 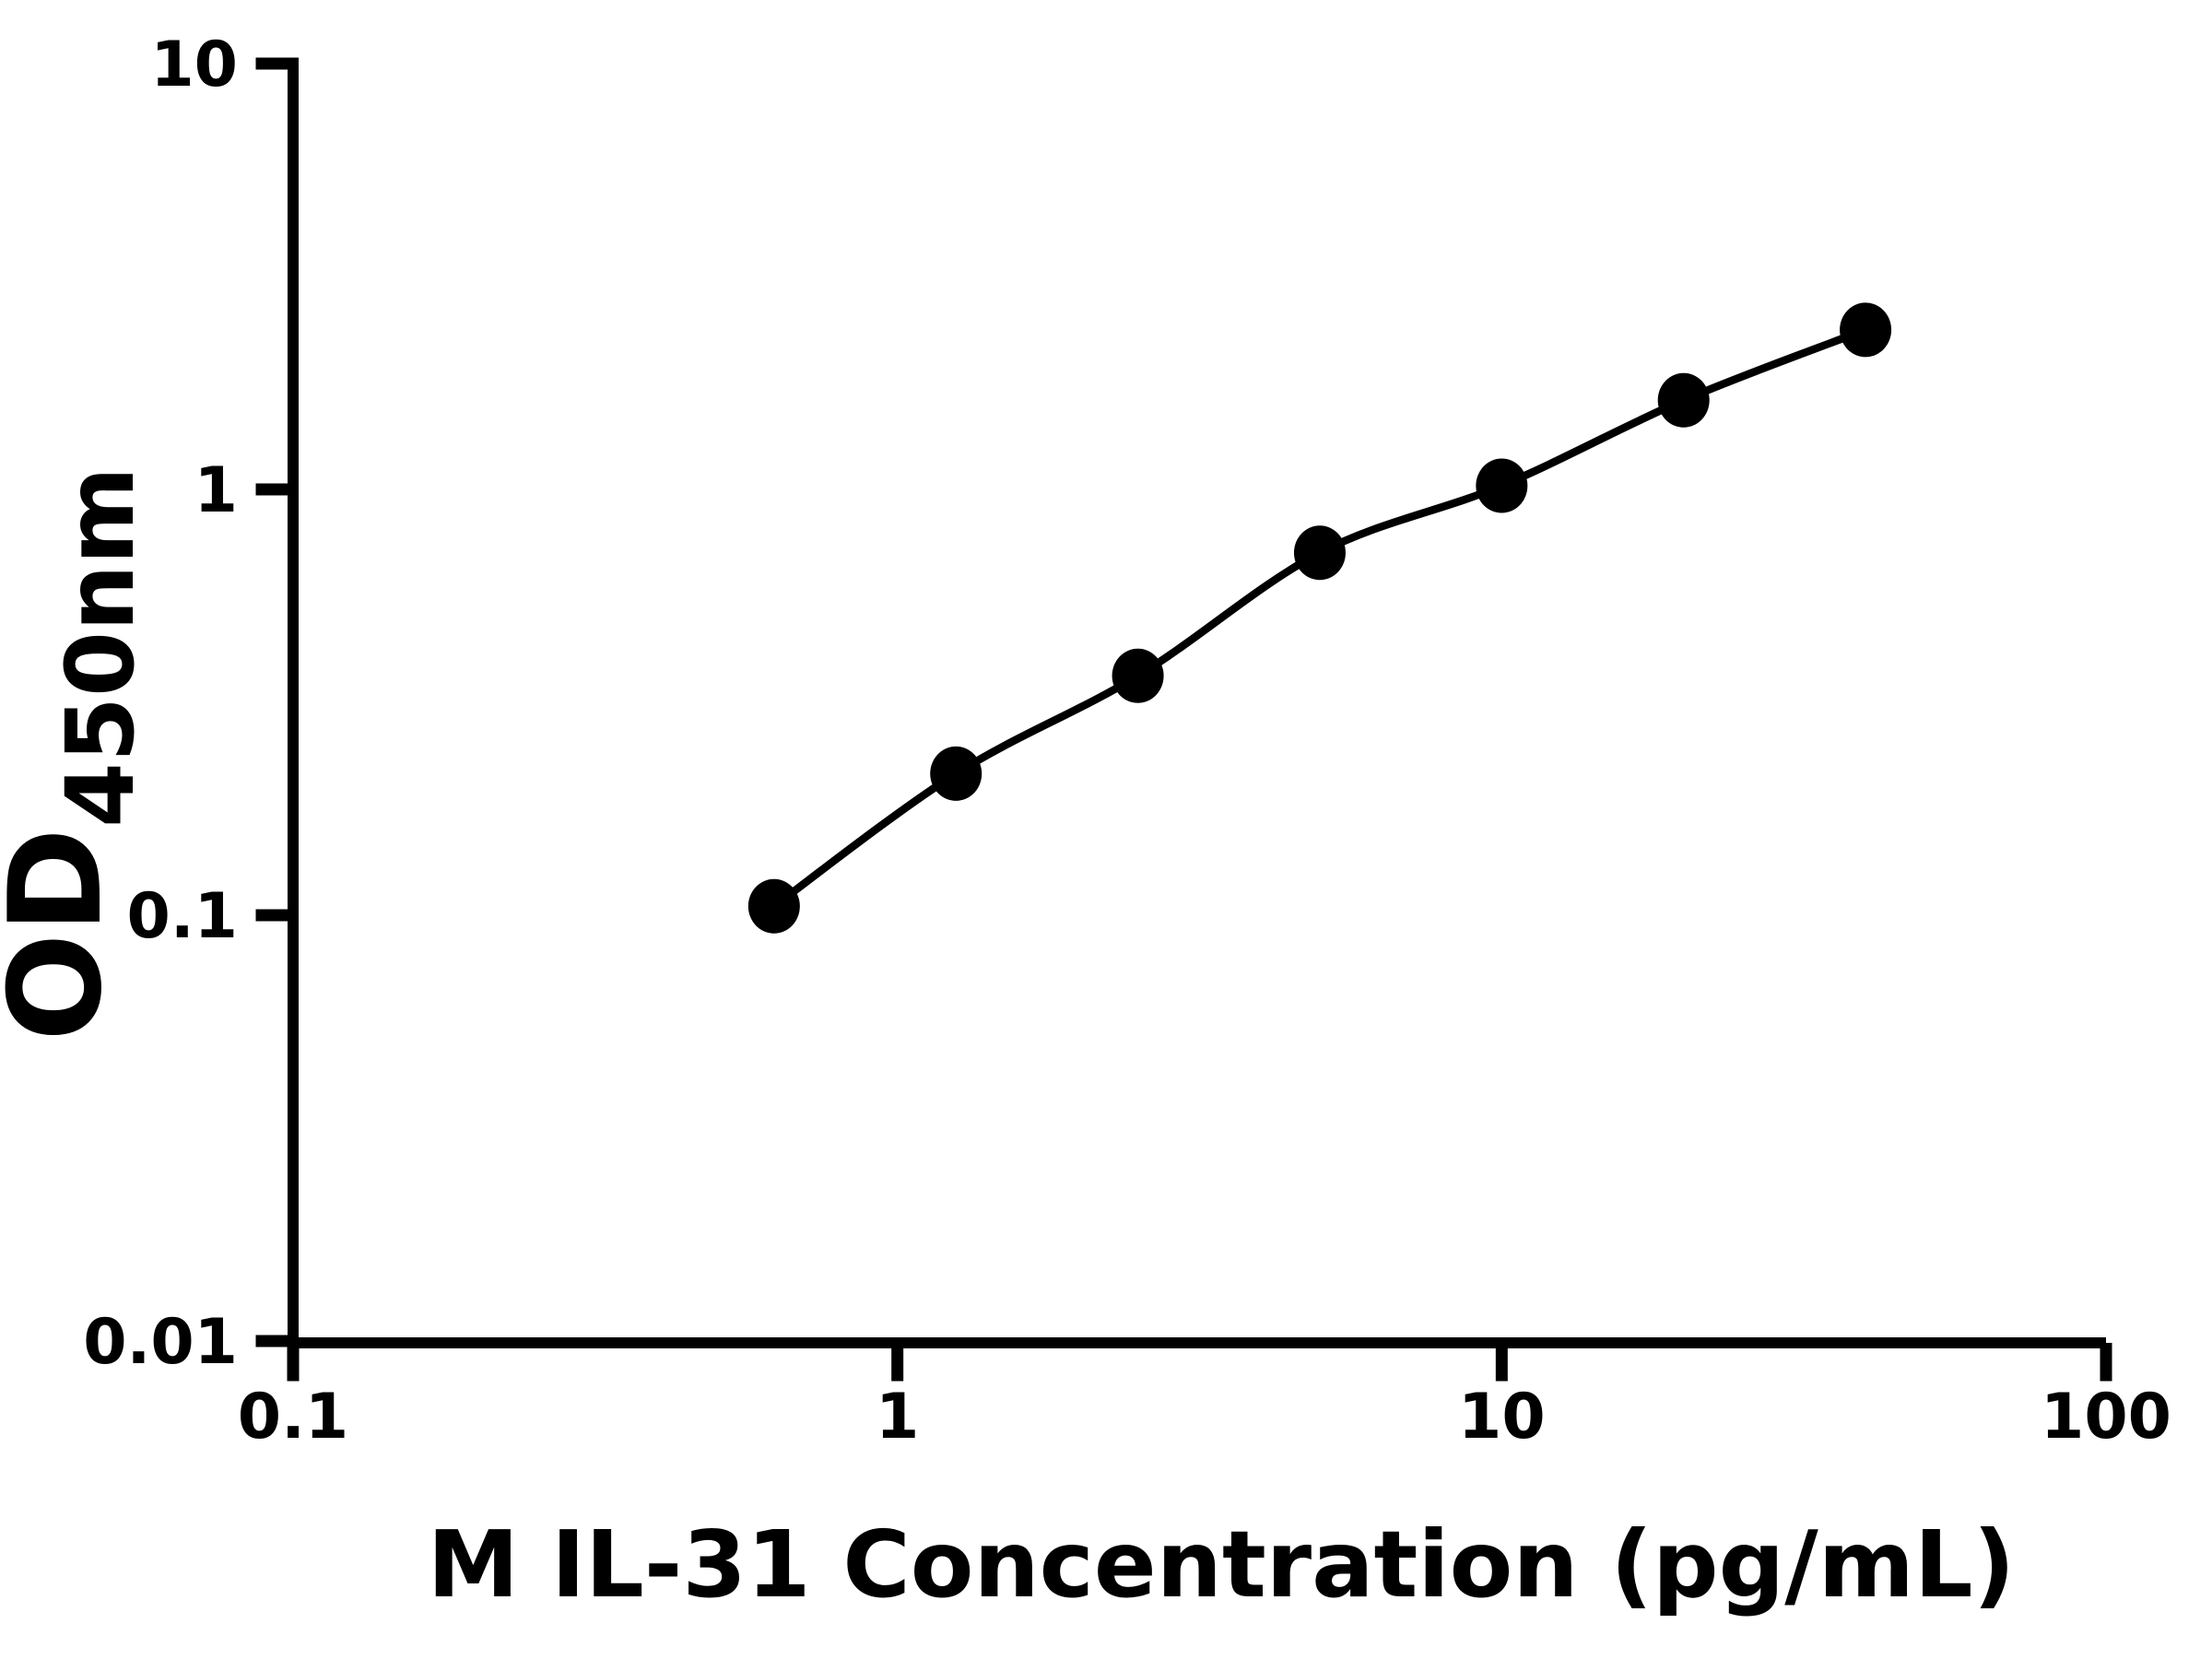 What do you see at coordinates (182, 916) in the screenshot?
I see `y-tick-label: 0.1` at bounding box center [182, 916].